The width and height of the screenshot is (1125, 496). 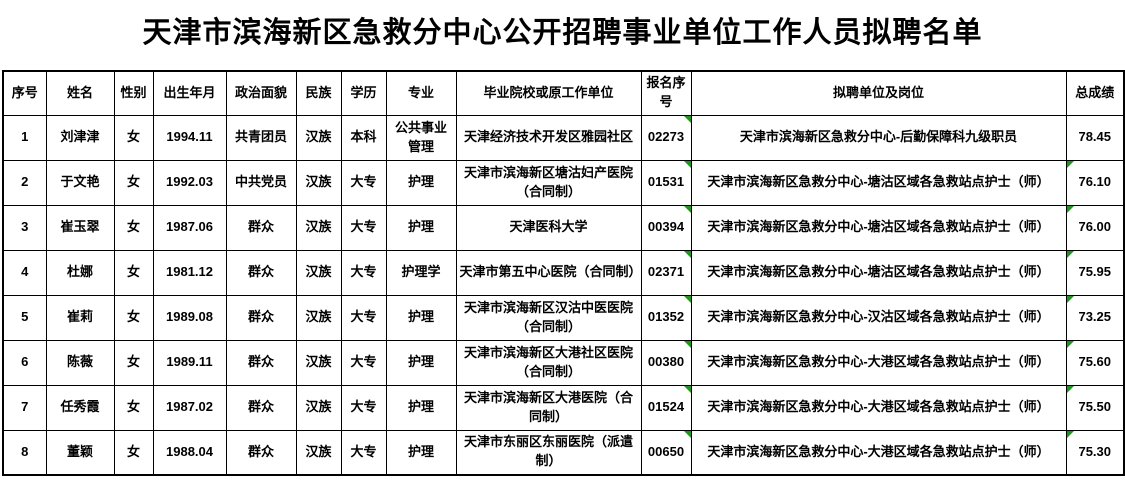 What do you see at coordinates (24, 182) in the screenshot?
I see `serial-cell: 2` at bounding box center [24, 182].